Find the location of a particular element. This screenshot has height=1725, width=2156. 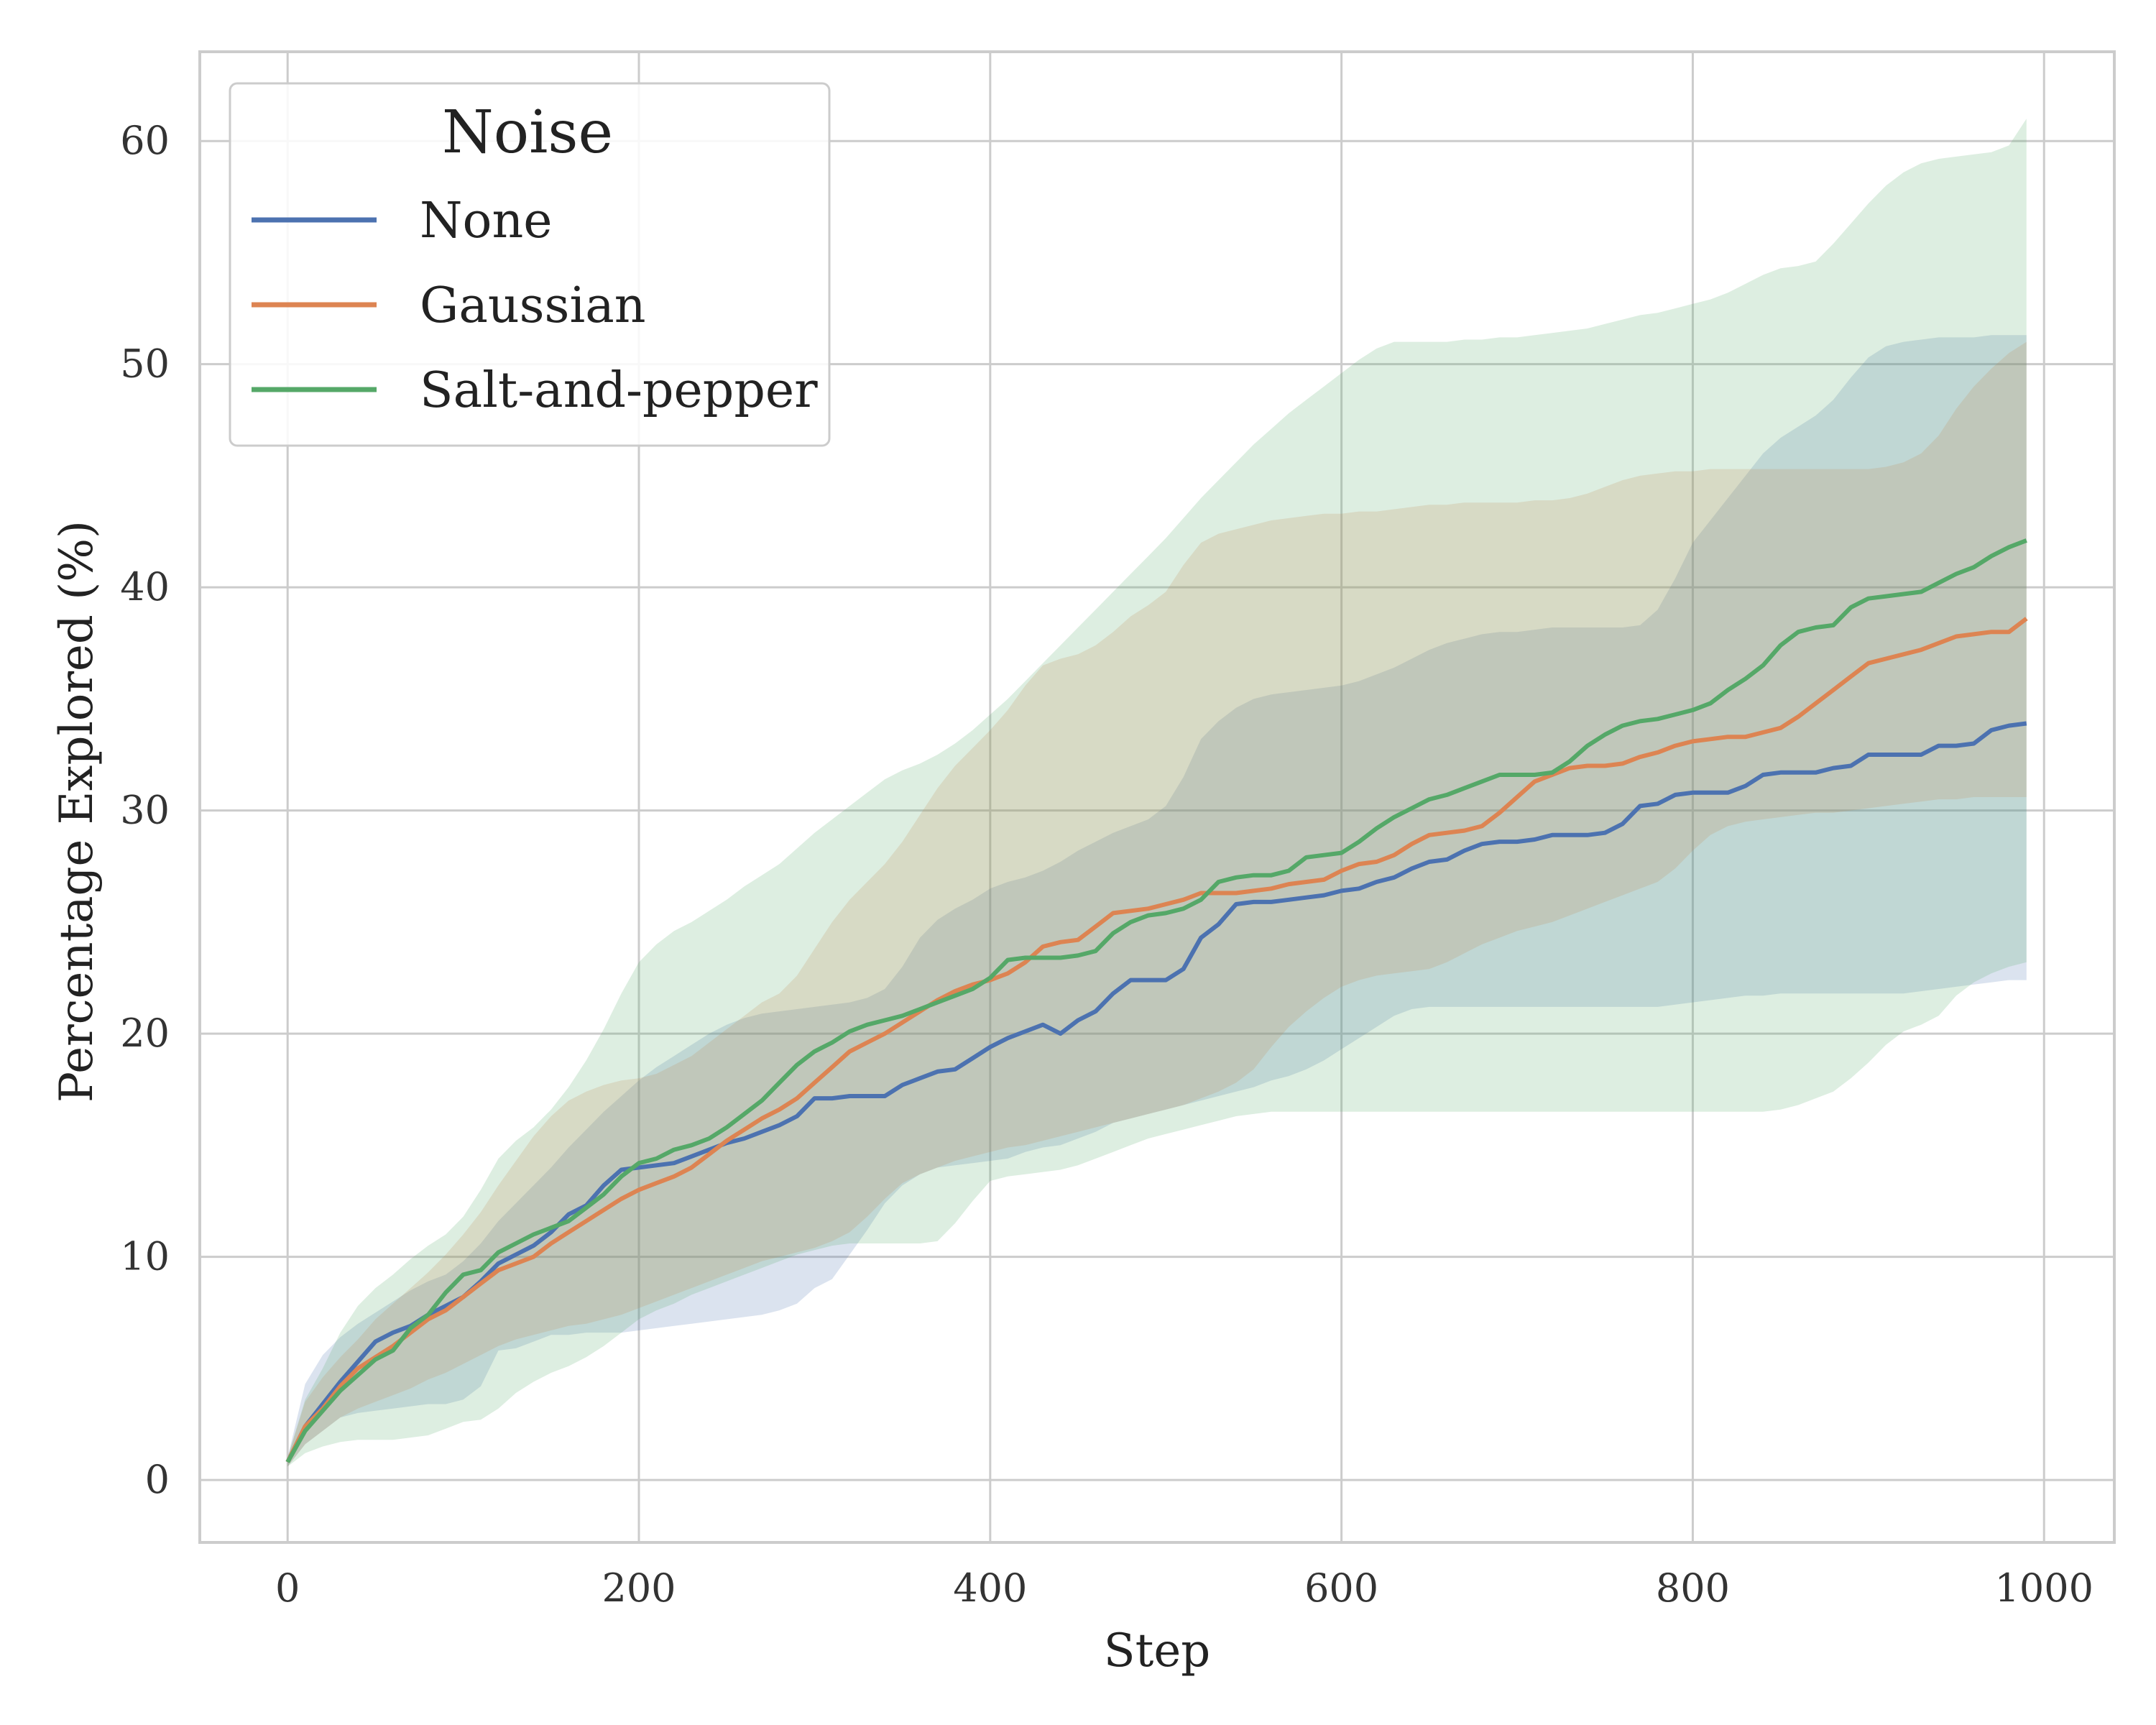

legend-label: None is located at coordinates (486, 221).